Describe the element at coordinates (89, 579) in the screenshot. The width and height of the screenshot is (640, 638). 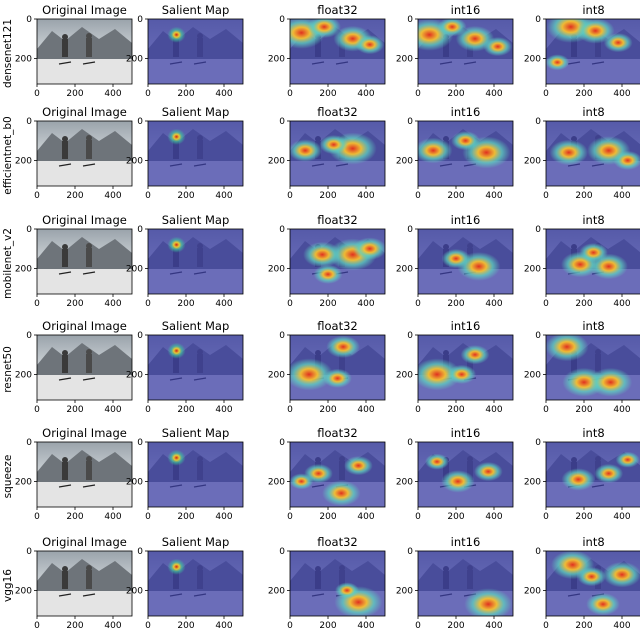
I see `skier-right` at that location.